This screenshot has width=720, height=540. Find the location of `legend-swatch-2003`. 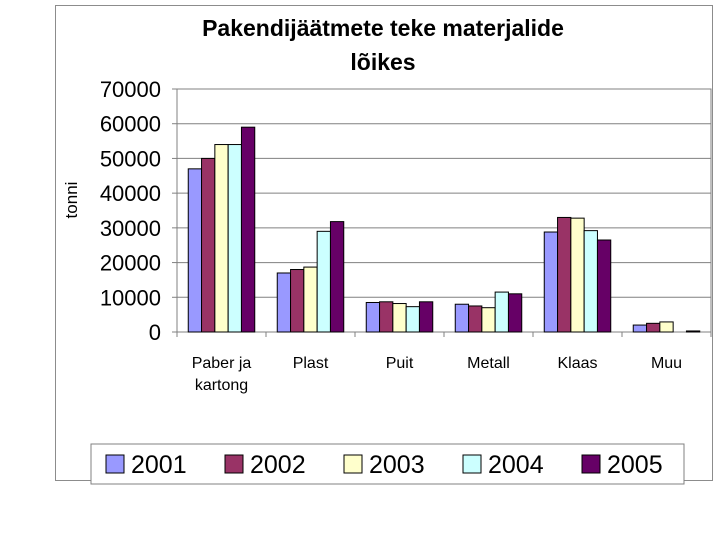

legend-swatch-2003 is located at coordinates (353, 464).